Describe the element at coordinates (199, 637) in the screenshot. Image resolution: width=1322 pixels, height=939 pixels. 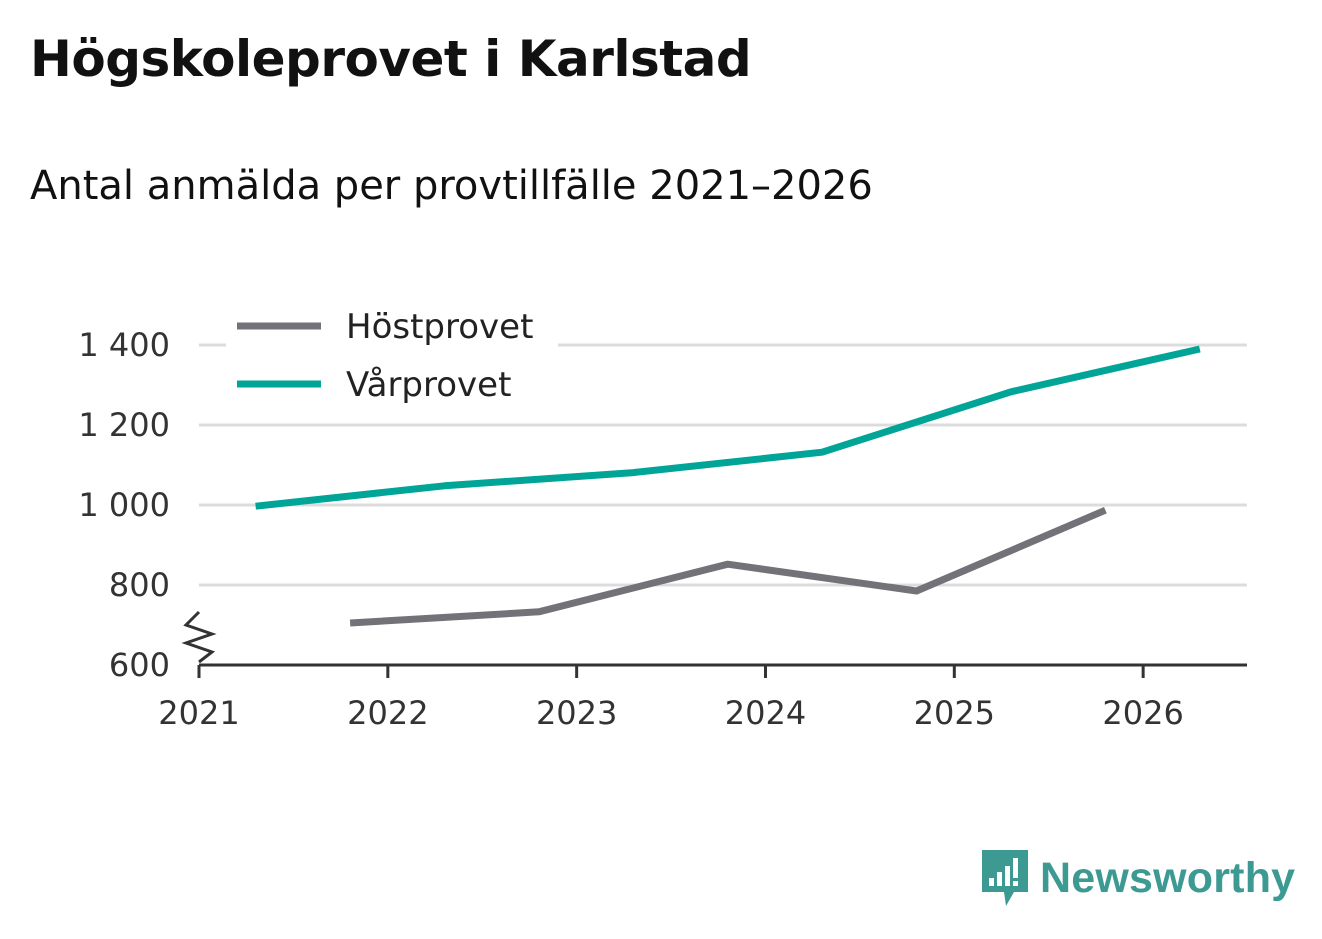
I see `y-axis-break-mark` at that location.